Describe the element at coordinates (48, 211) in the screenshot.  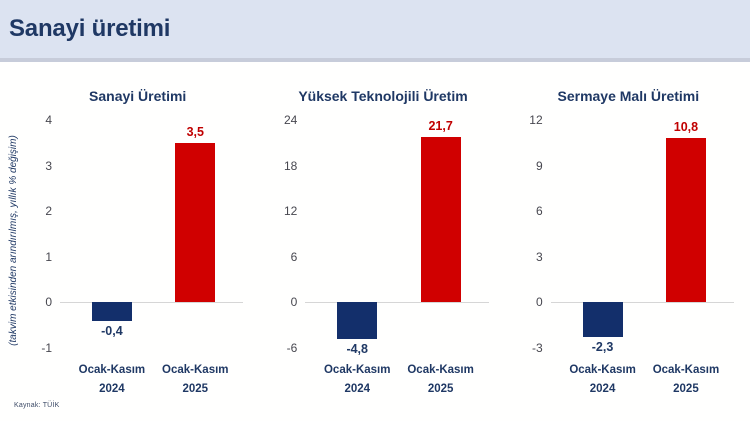
I see `y-tick-label: 2` at that location.